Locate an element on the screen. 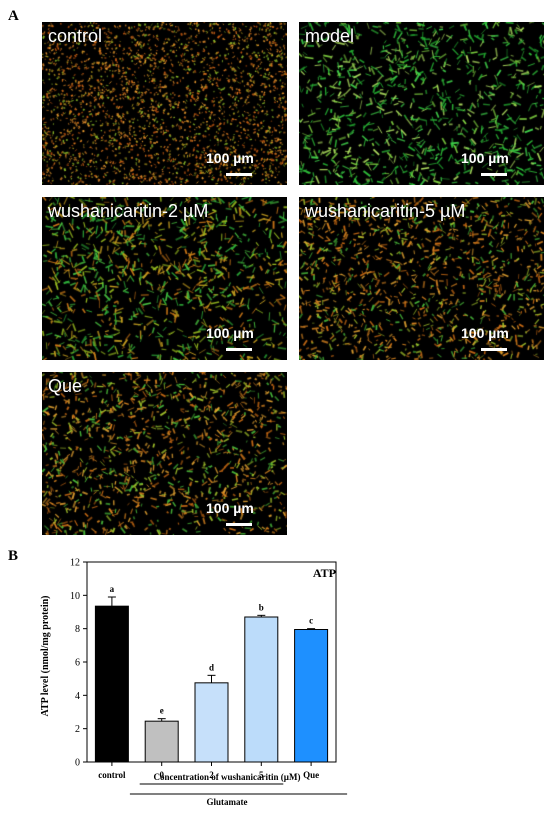  bar-control is located at coordinates (111, 684).